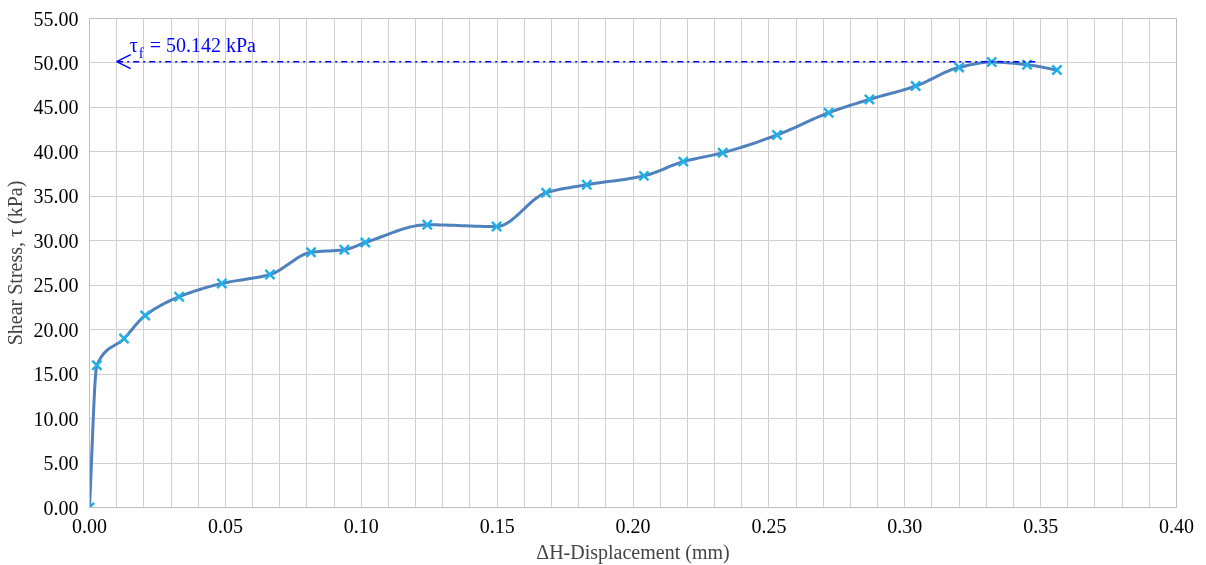 Image resolution: width=1206 pixels, height=565 pixels. Describe the element at coordinates (56, 151) in the screenshot. I see `y-tick-label: 40.00` at that location.